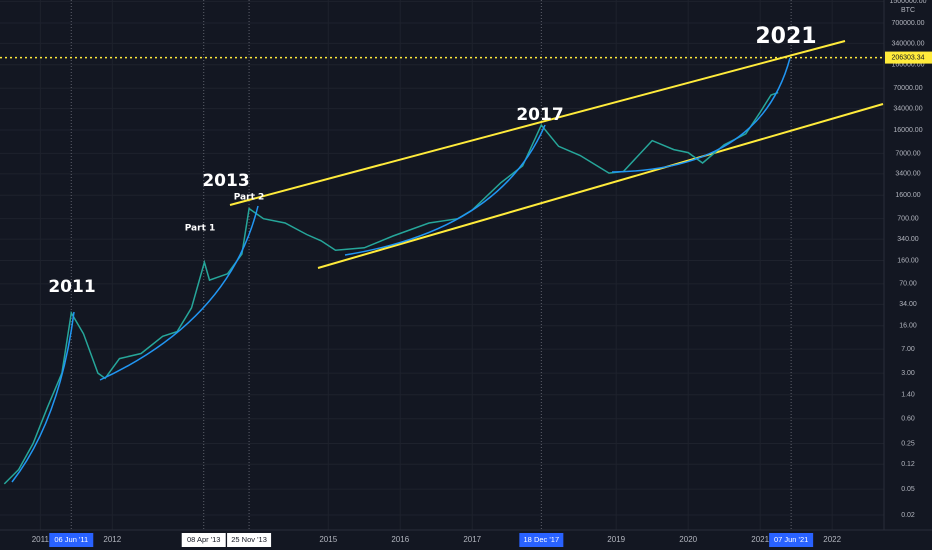 Image resolution: width=932 pixels, height=550 pixels. I want to click on annotation: 2011, so click(71, 287).